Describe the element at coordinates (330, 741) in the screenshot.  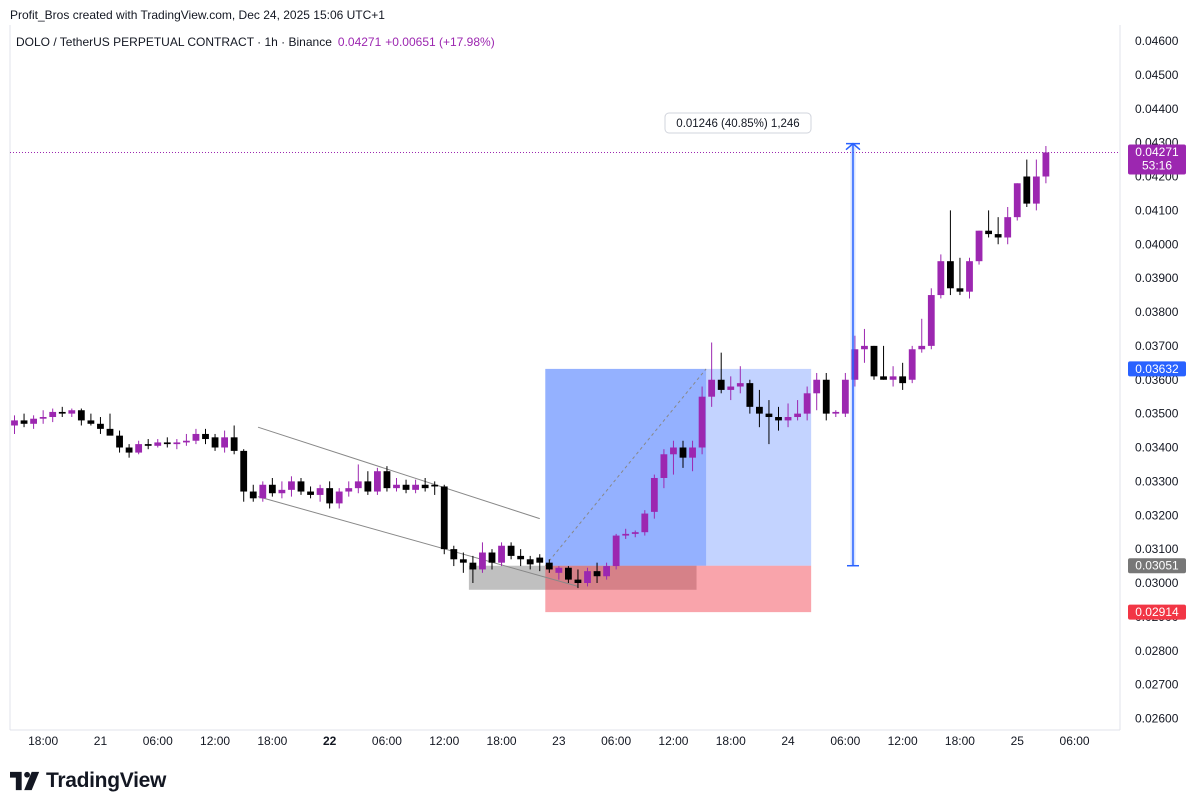
I see `x-tick-label: 22` at that location.